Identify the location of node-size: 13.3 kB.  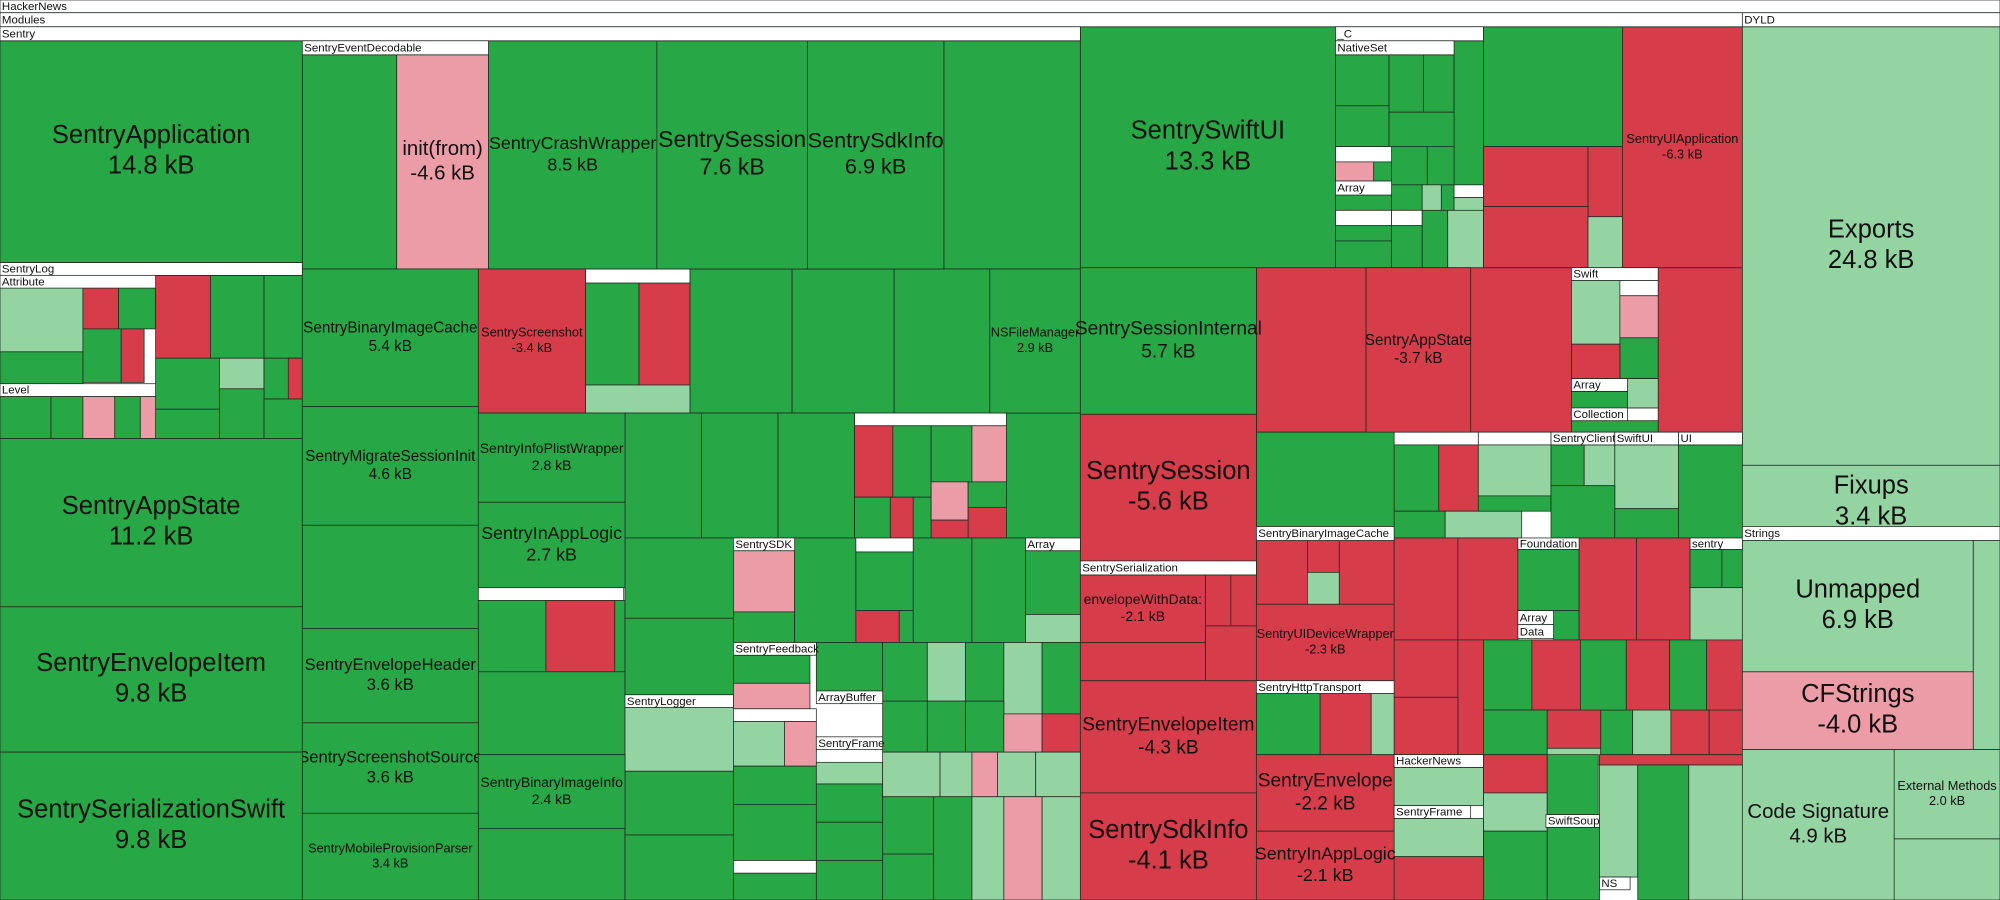
(1208, 161).